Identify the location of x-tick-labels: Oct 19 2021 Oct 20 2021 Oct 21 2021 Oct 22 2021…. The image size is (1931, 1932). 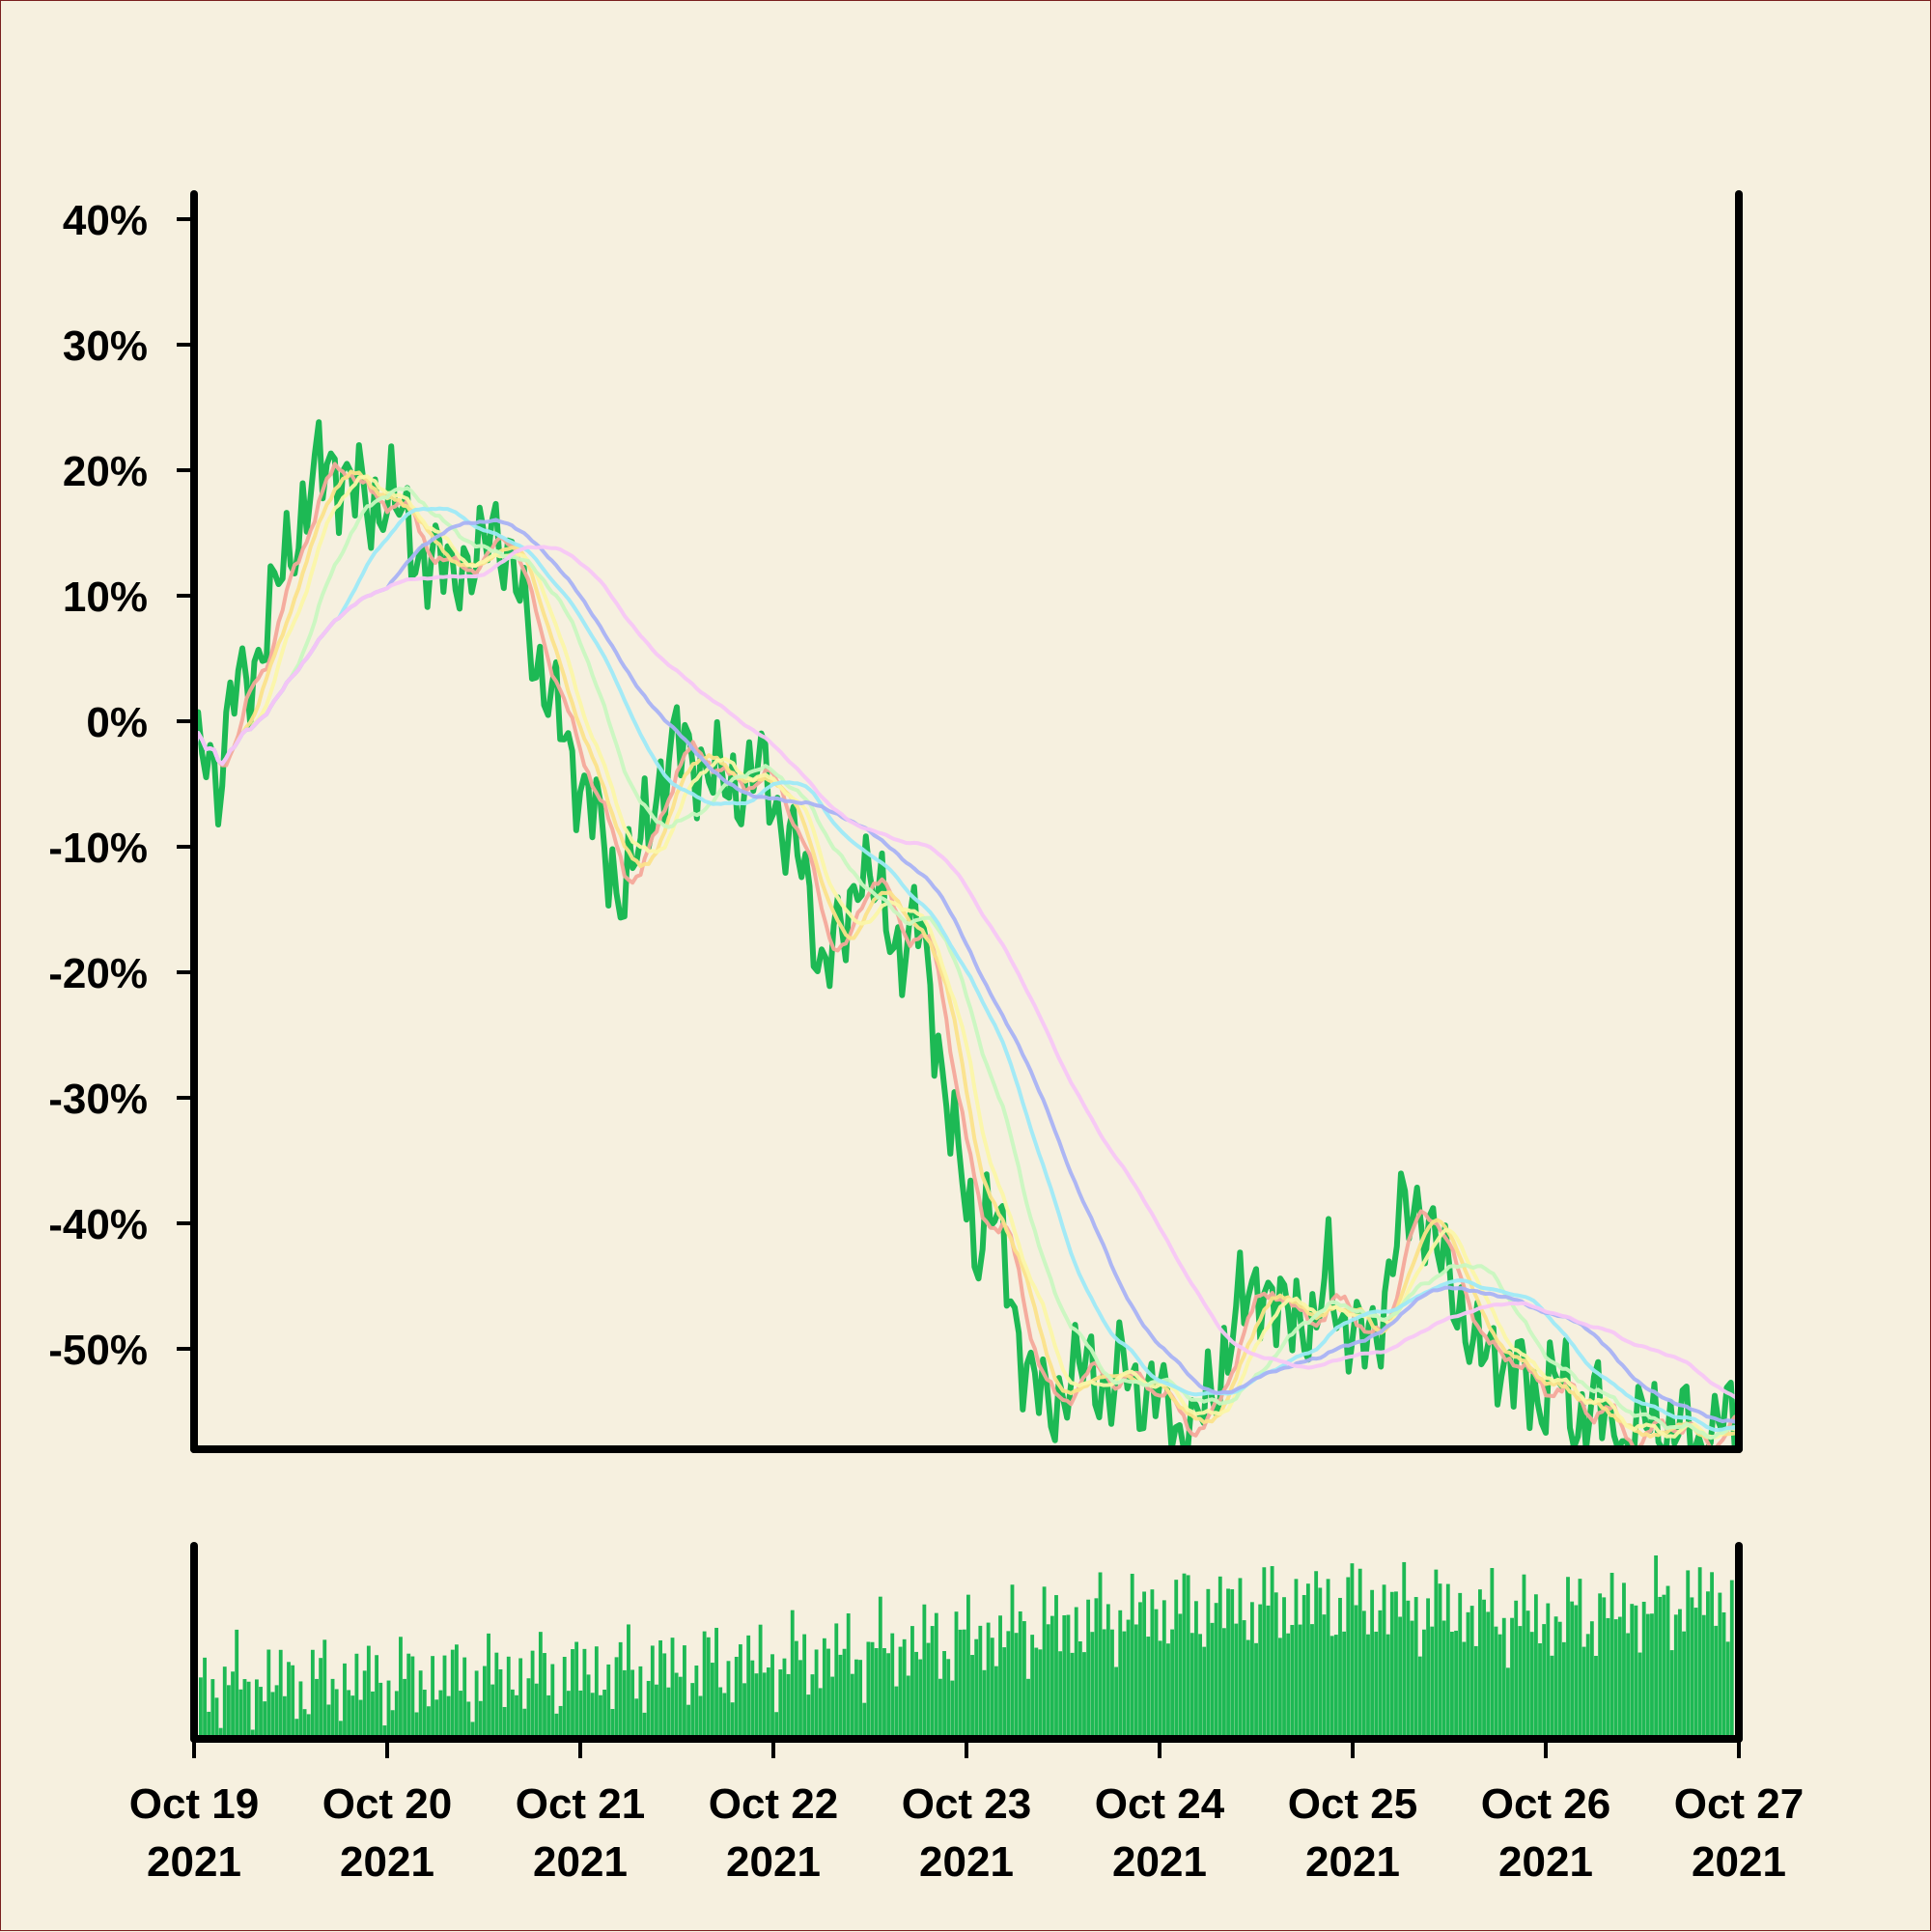
(967, 1833).